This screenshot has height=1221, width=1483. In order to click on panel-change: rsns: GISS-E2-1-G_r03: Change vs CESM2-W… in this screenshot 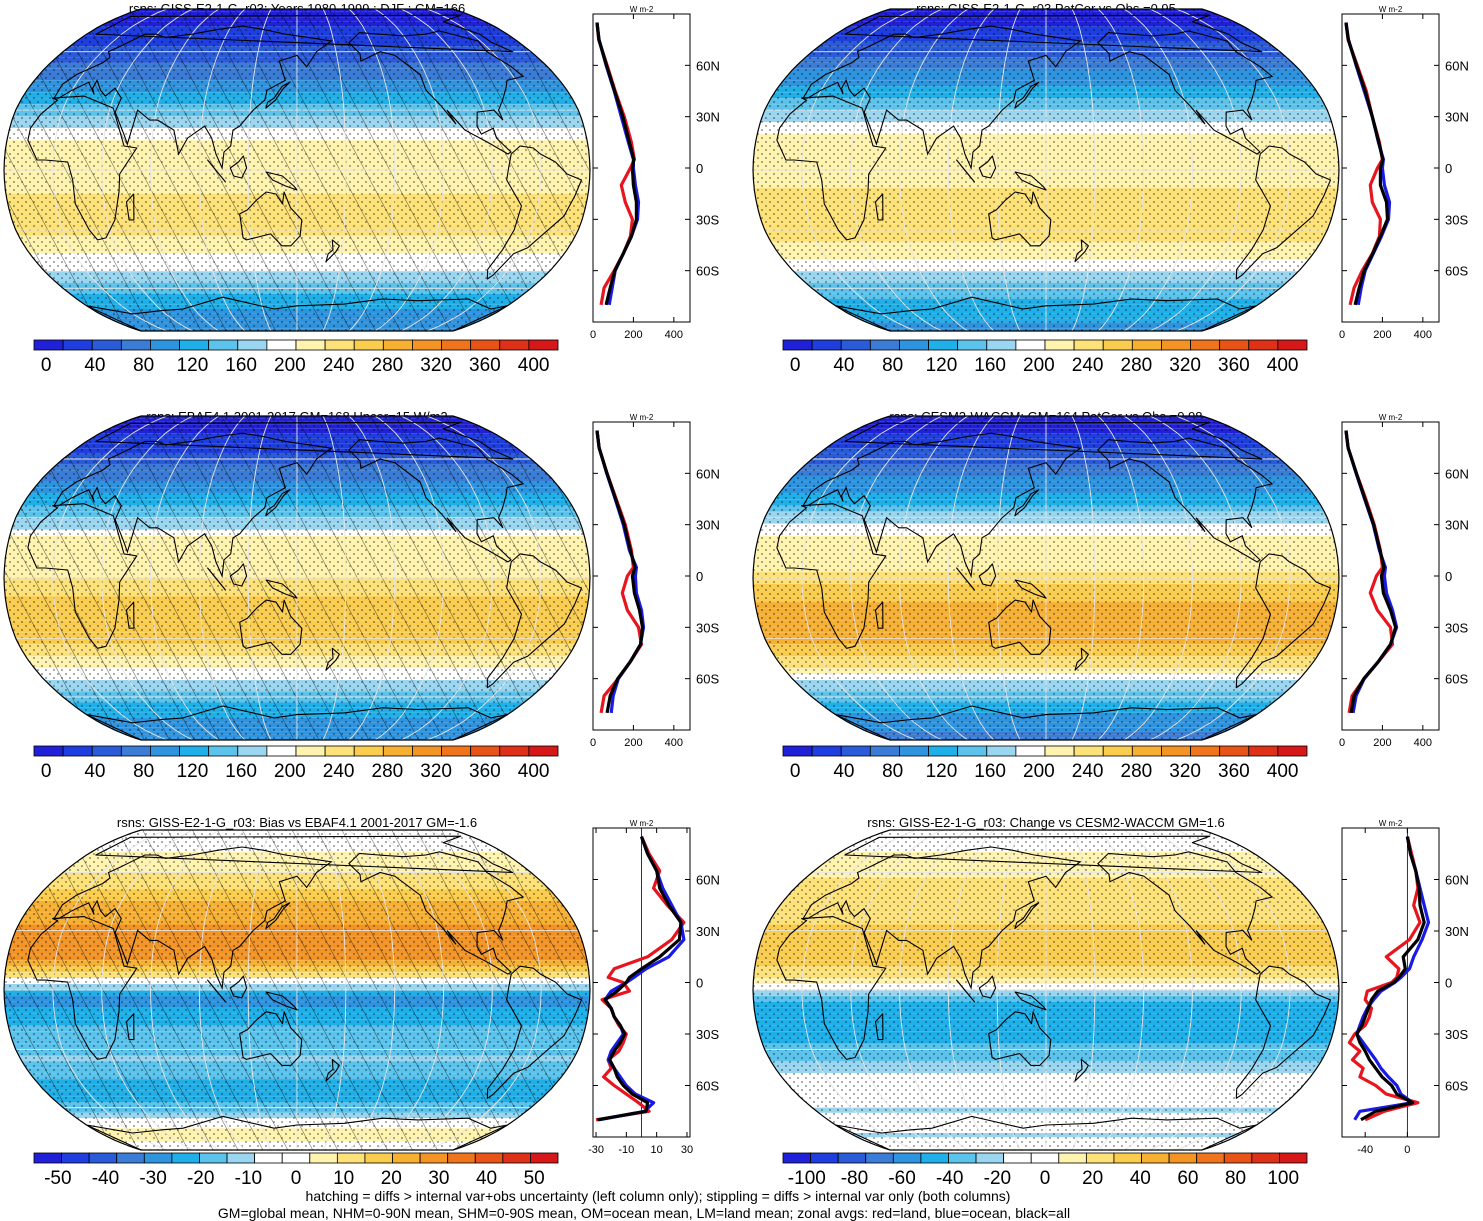, I will do `click(1110, 1002)`.